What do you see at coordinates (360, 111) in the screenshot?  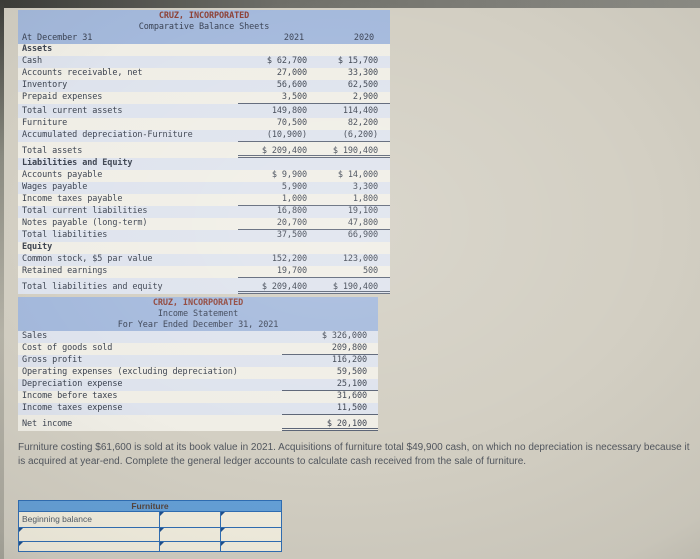 I see `value-2020: 114,400` at bounding box center [360, 111].